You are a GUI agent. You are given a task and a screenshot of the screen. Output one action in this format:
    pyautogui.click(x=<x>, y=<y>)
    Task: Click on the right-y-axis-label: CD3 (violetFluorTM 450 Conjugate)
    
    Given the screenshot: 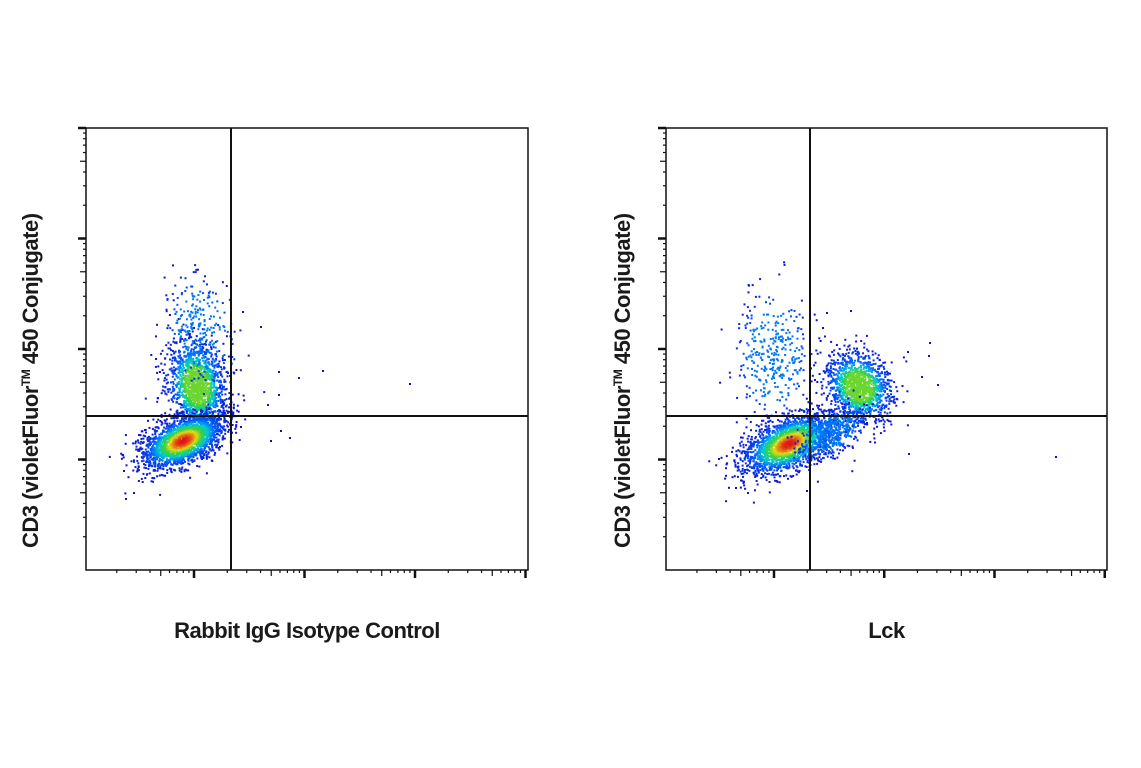 What is the action you would take?
    pyautogui.click(x=623, y=380)
    